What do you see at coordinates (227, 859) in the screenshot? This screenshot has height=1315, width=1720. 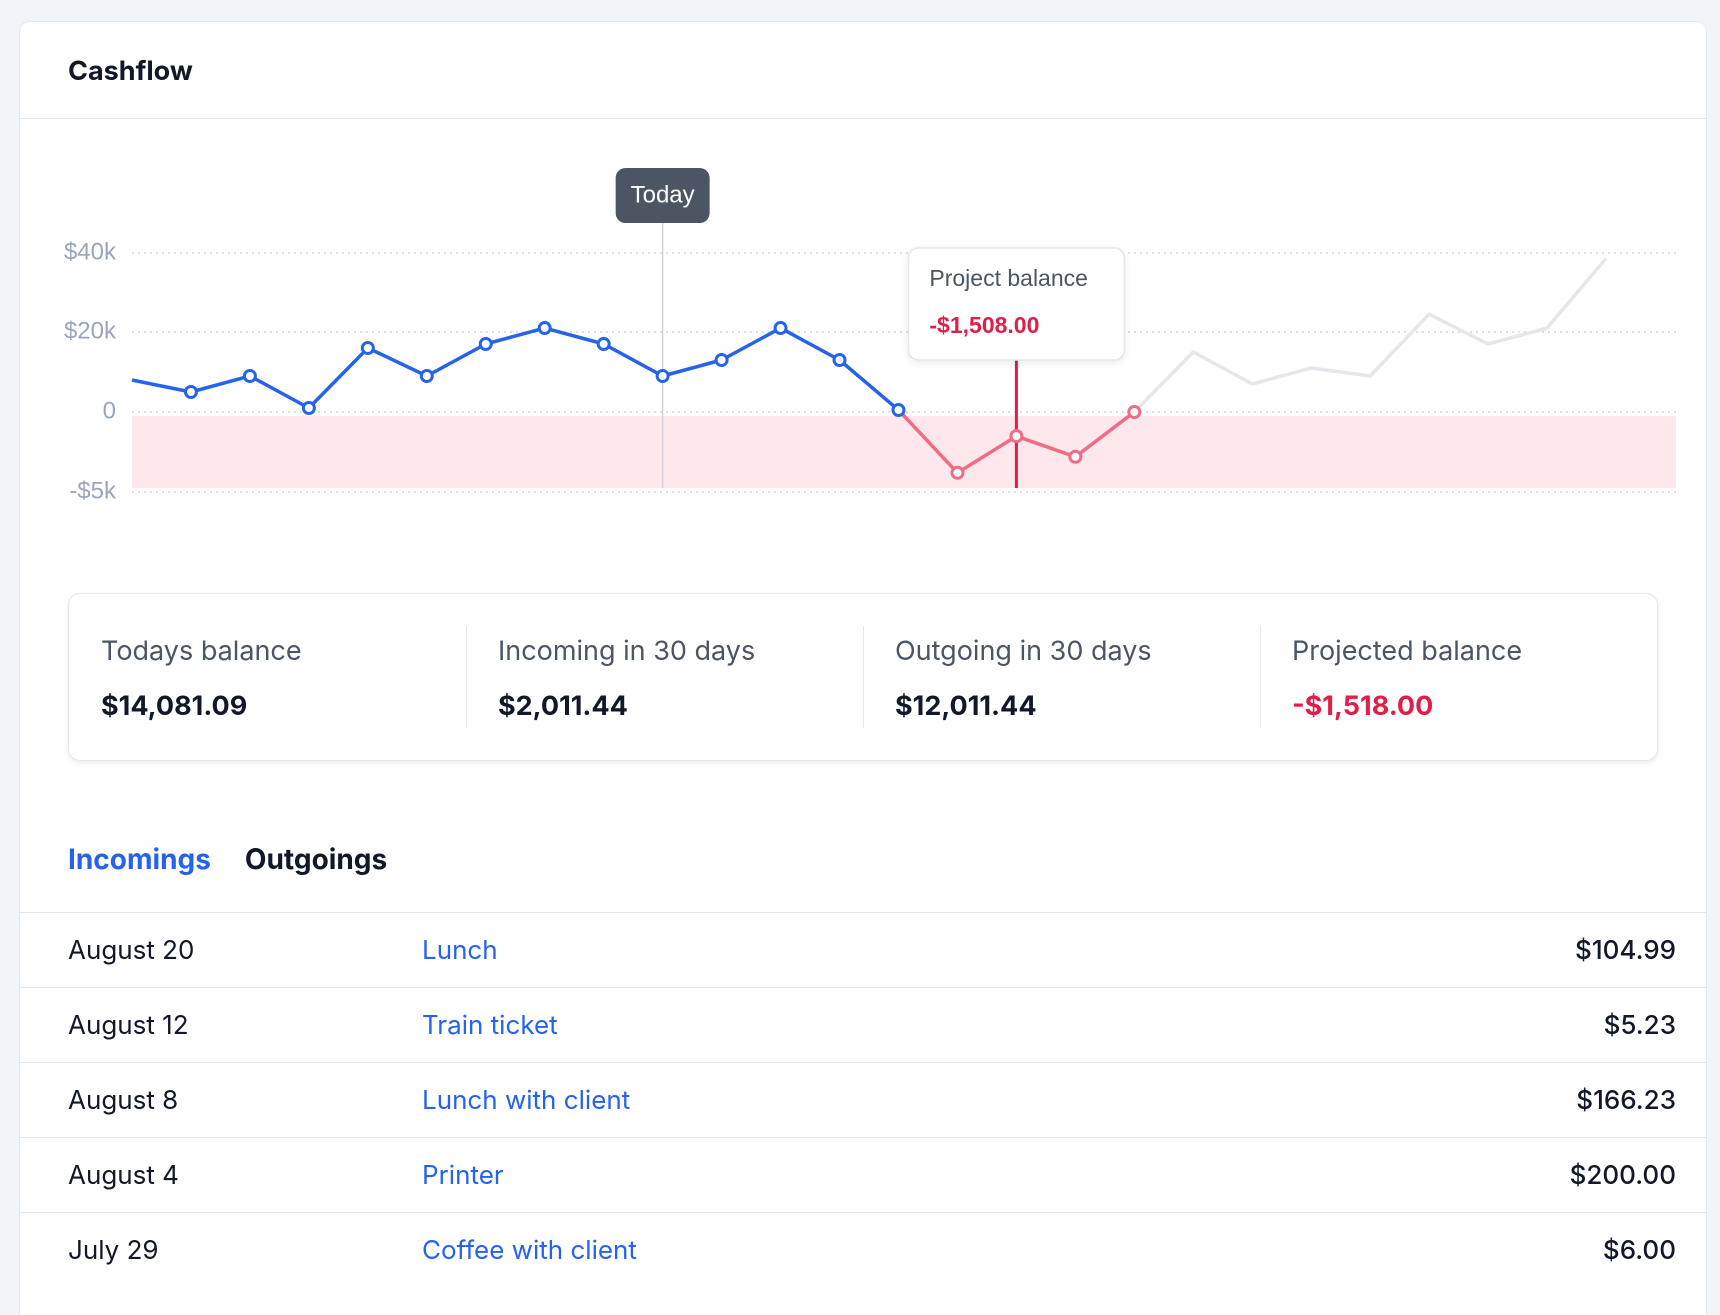 I see `tabs: Incomings Outgoings` at bounding box center [227, 859].